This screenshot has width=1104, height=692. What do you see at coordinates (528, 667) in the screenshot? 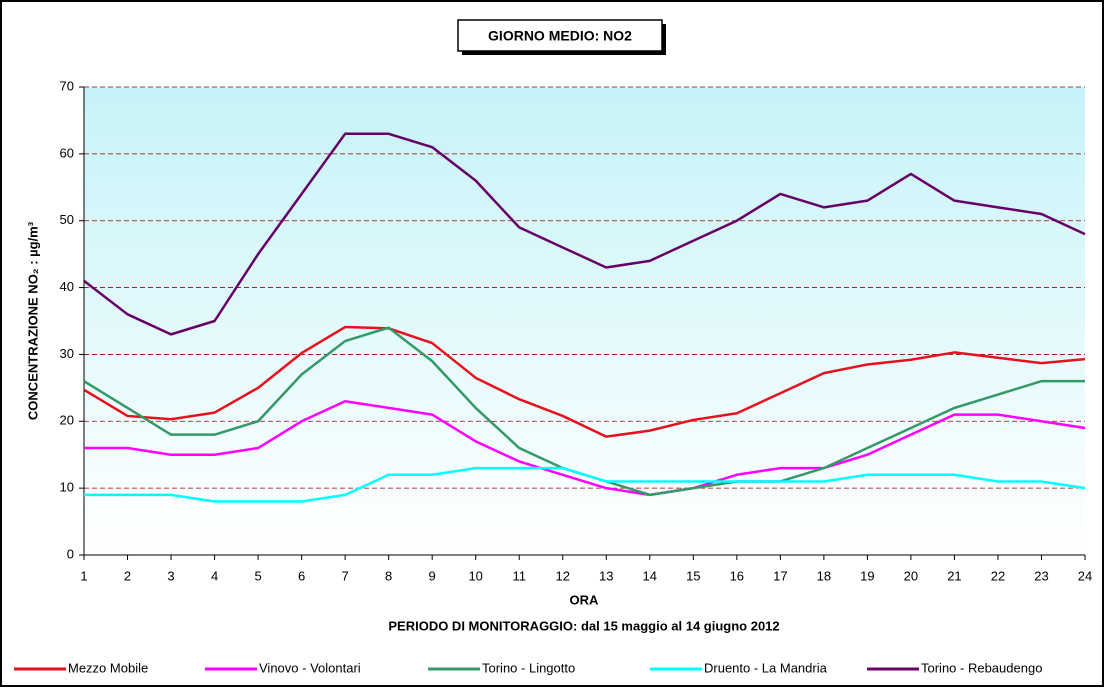
I see `legend-label: Torino - Lingotto` at bounding box center [528, 667].